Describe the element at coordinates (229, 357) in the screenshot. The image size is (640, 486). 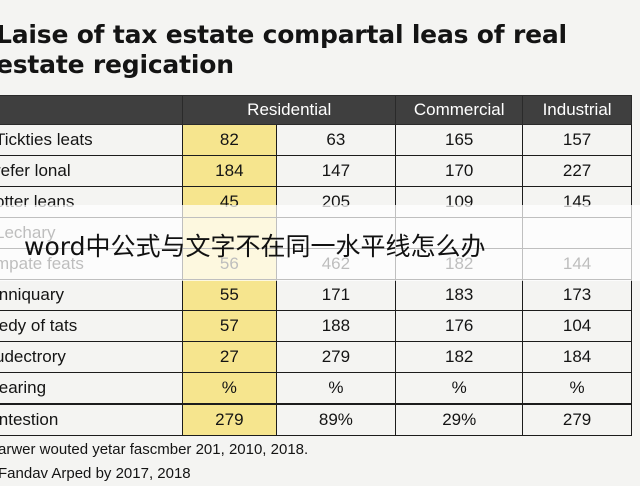
I see `residential-value-a: 27` at that location.